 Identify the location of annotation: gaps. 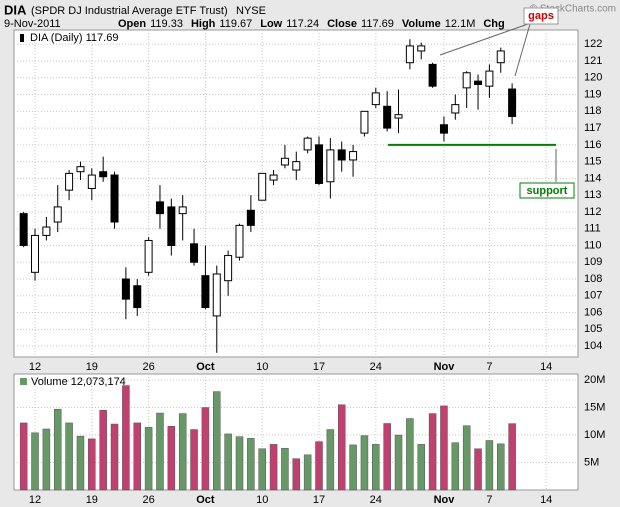
(541, 16).